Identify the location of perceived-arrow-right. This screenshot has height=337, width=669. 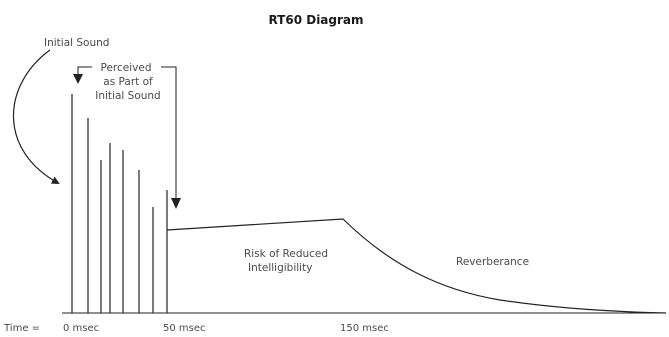
(176, 203).